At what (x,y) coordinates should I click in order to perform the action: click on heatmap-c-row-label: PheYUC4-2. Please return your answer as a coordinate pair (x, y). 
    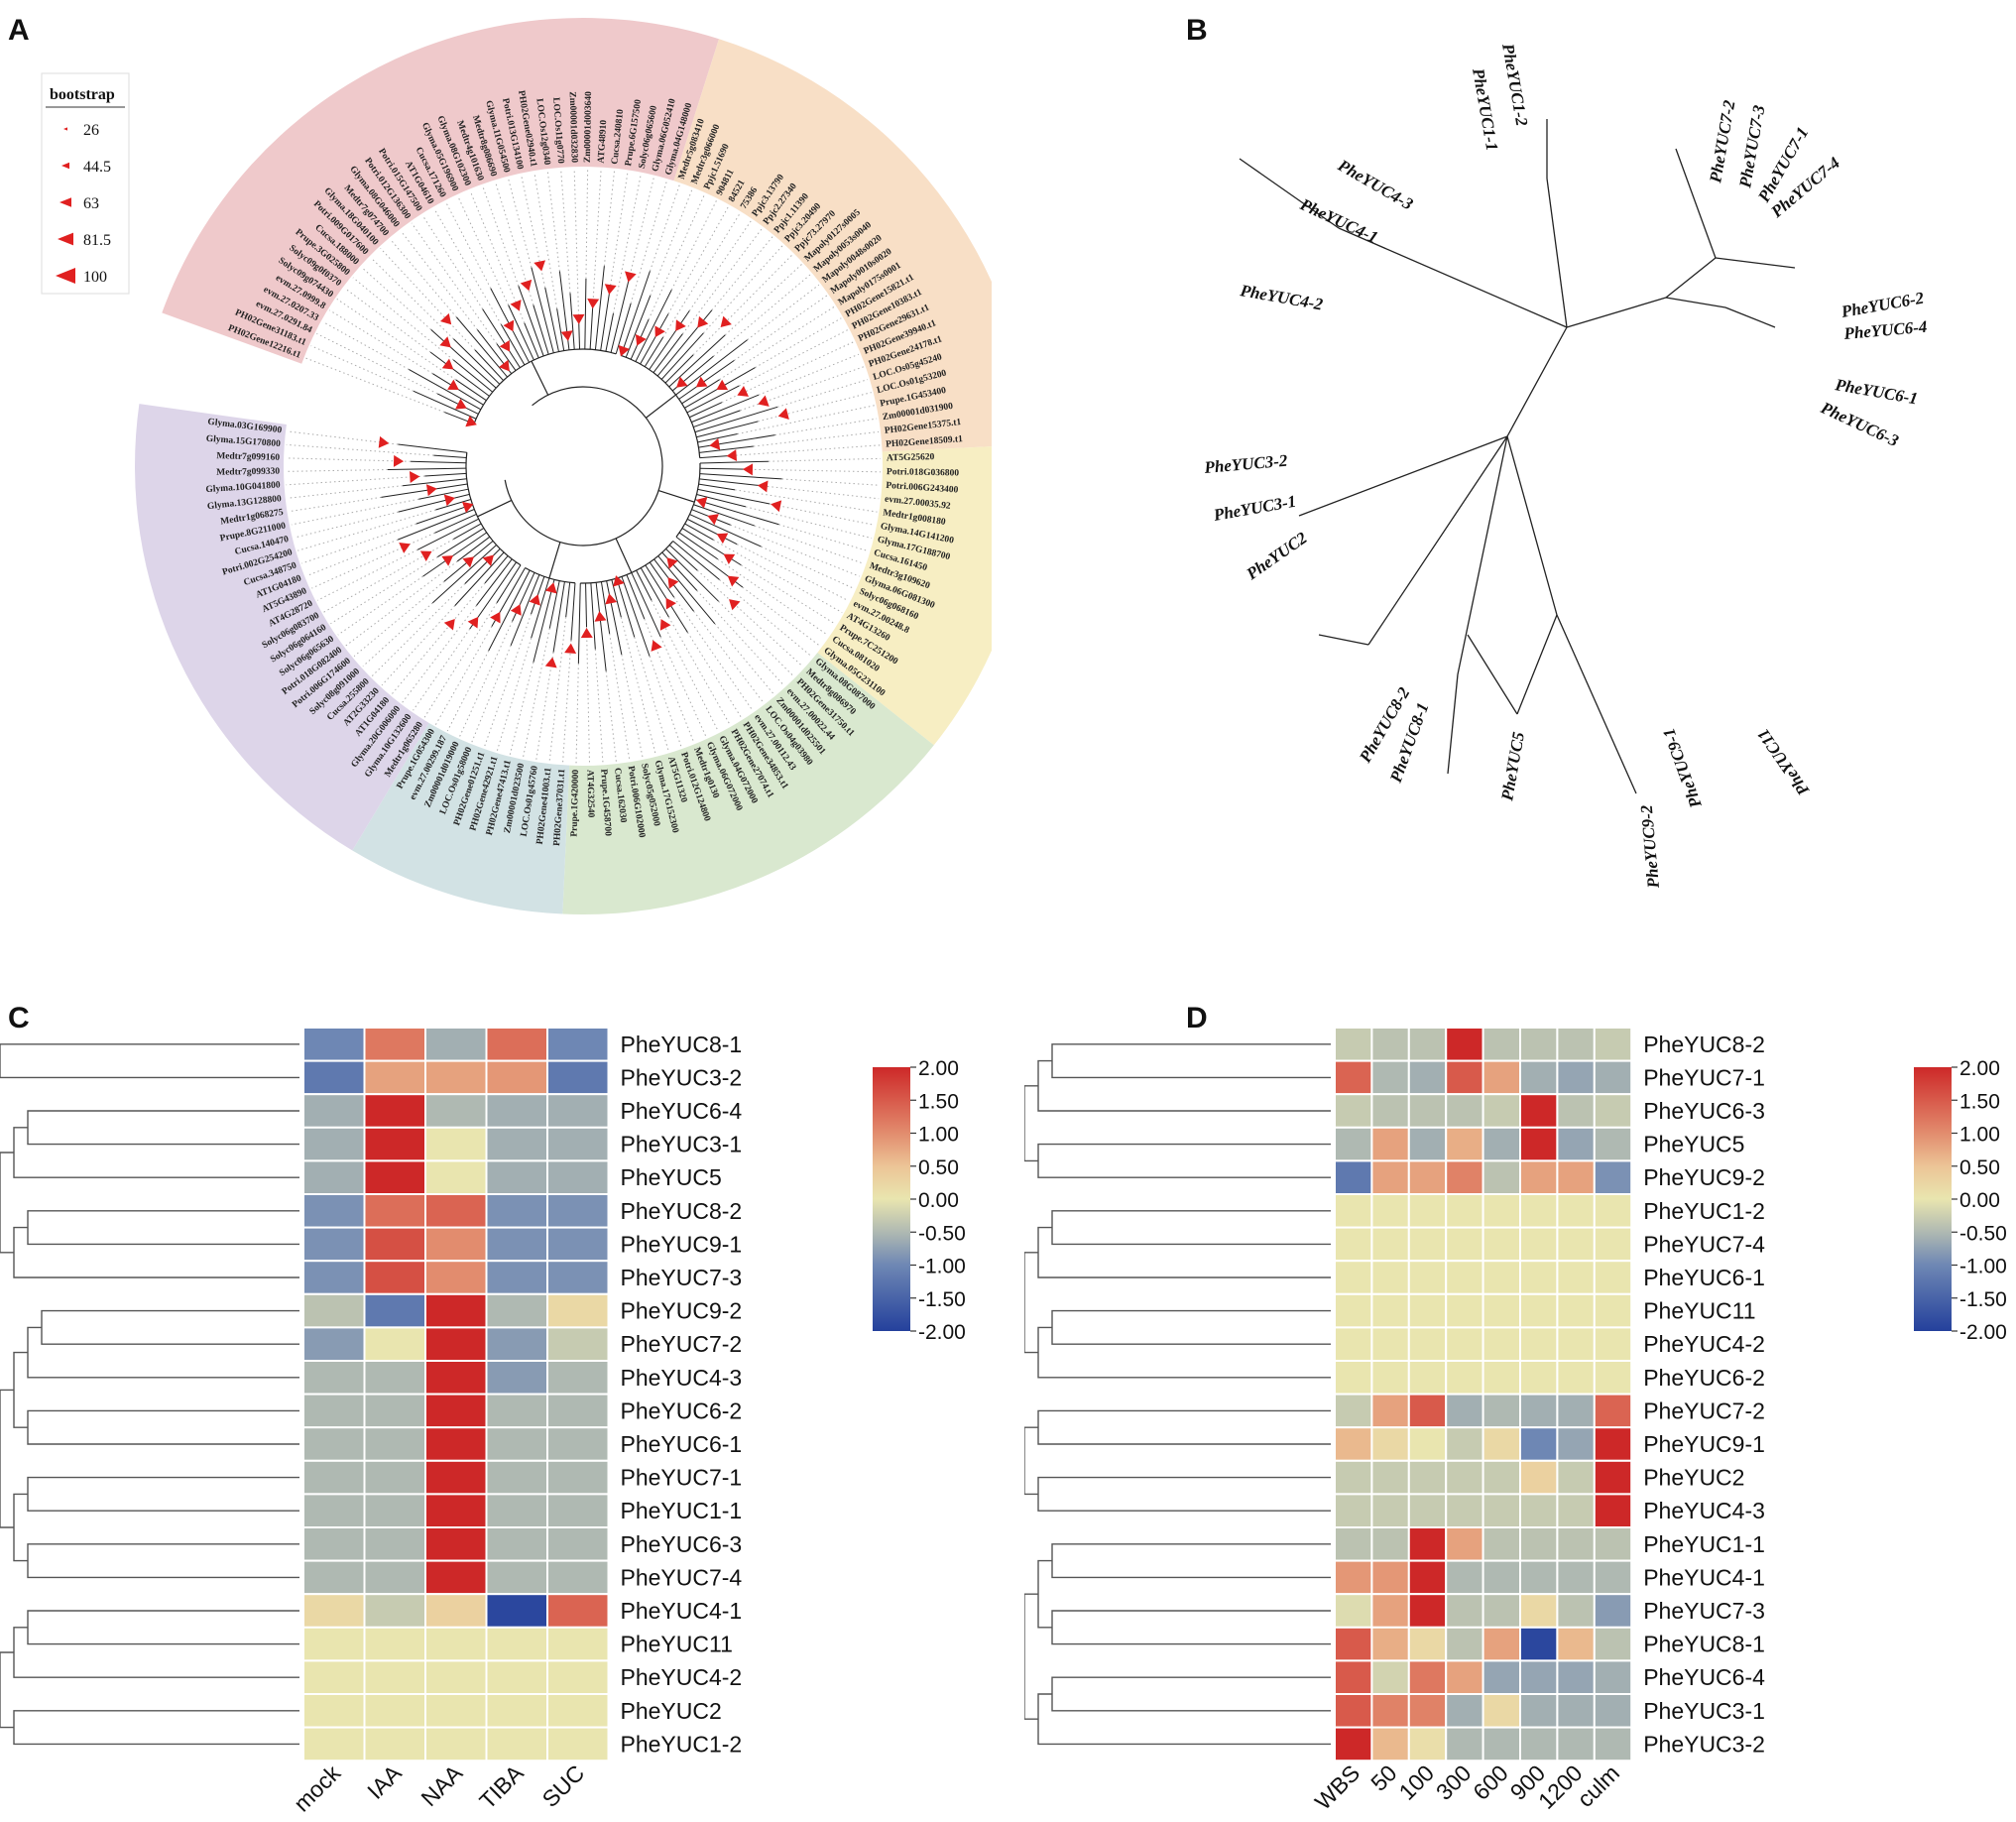
    Looking at the image, I should click on (682, 1677).